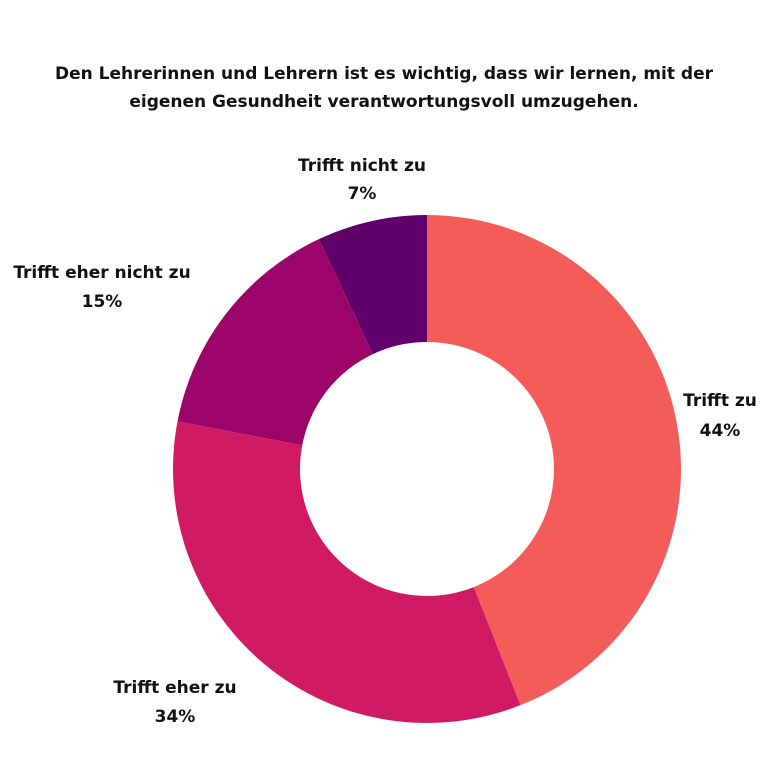  What do you see at coordinates (720, 401) in the screenshot?
I see `slice-label-name: Trifft zu` at bounding box center [720, 401].